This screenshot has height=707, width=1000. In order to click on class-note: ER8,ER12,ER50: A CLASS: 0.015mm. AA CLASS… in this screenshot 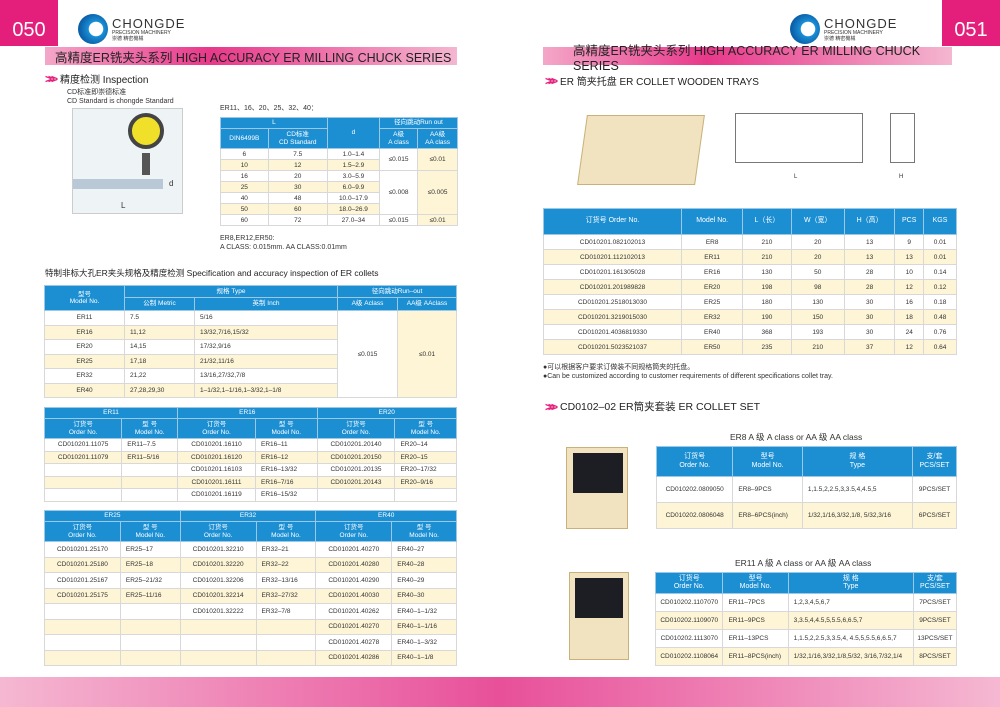, I will do `click(283, 243)`.